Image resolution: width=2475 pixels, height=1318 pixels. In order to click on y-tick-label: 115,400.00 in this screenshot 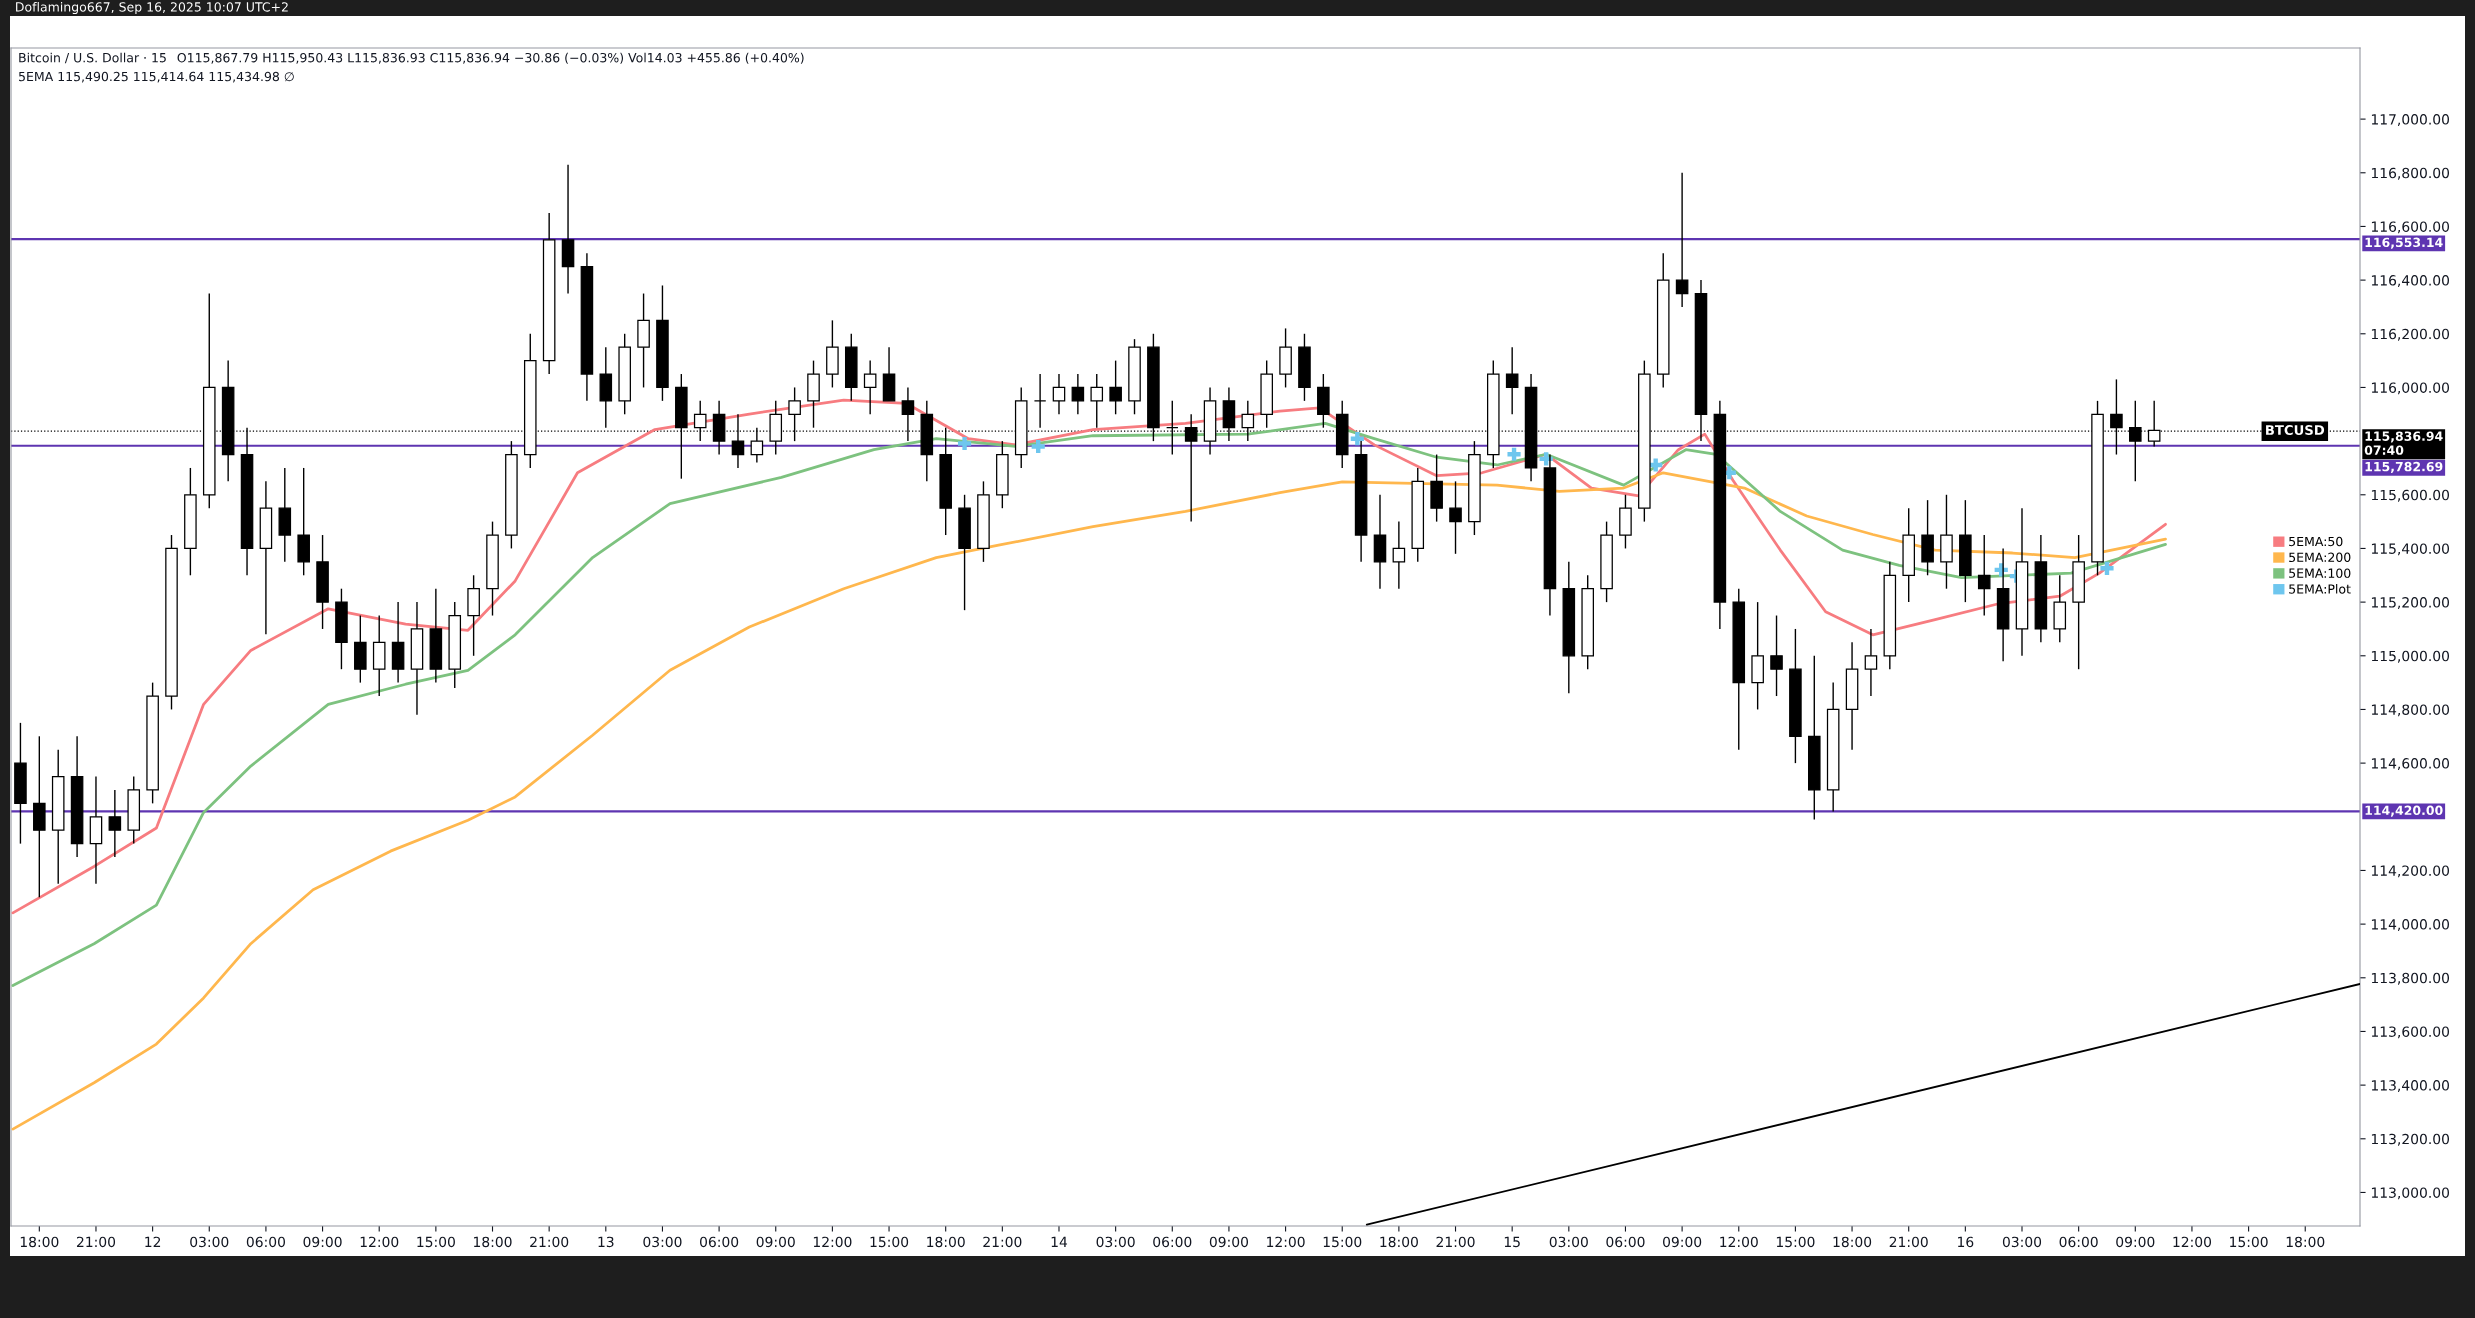, I will do `click(2410, 549)`.